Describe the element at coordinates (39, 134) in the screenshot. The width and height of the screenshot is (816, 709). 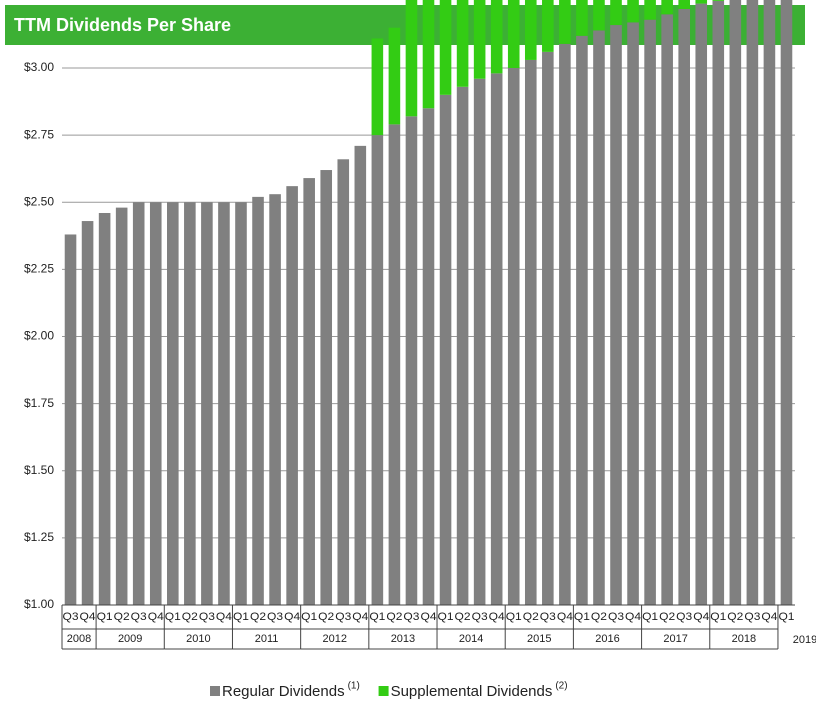
I see `y-tick-label: $2.75` at that location.